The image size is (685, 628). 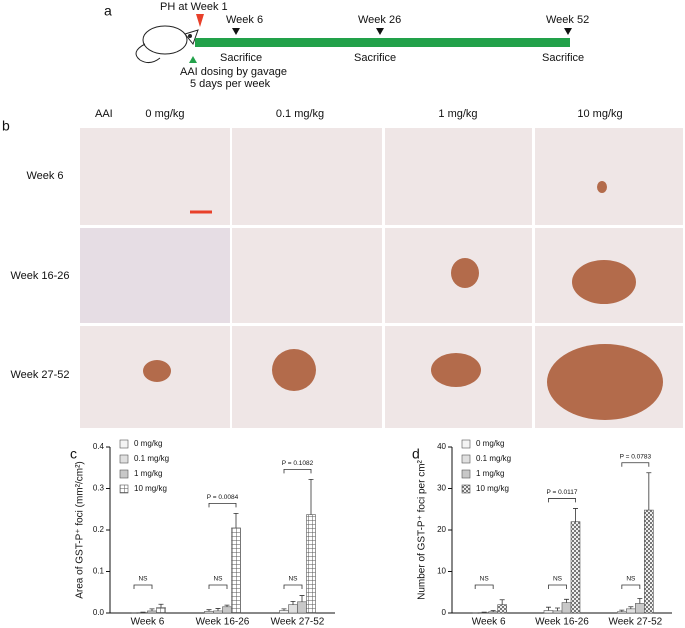 I want to click on y-axis-label: Area of GST-P⁺ foci (mm²/cm²), so click(x=80, y=530).